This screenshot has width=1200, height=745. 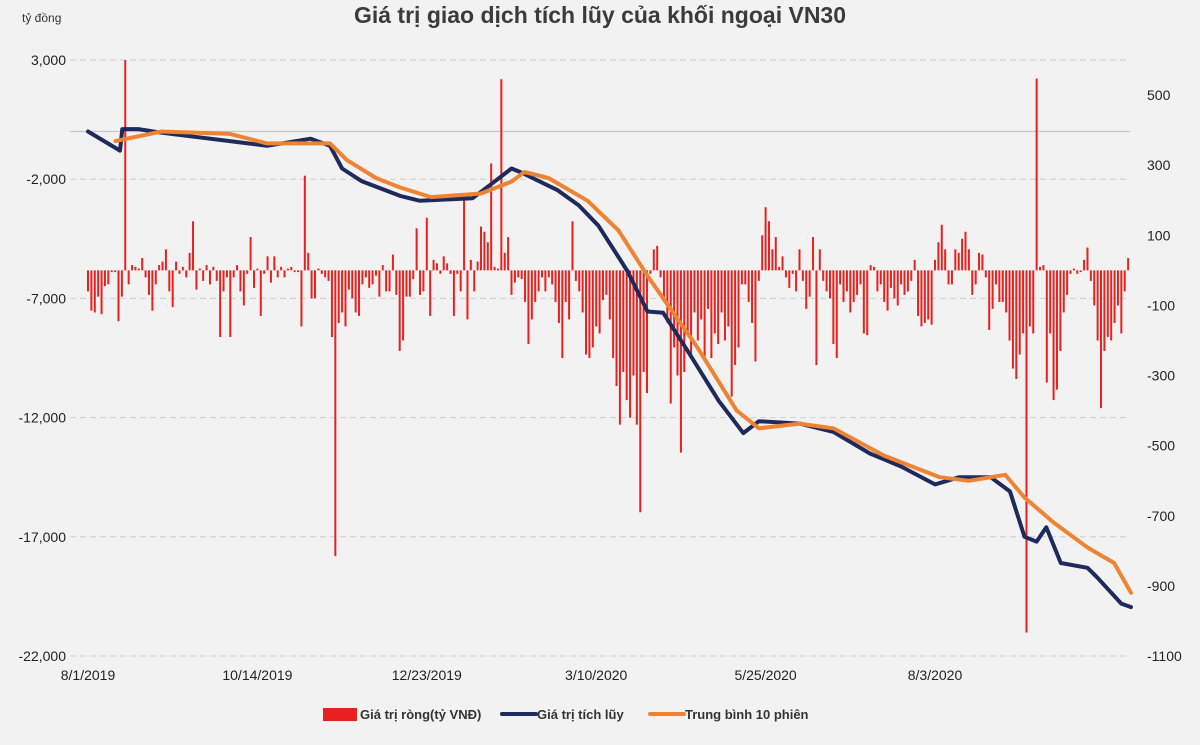 What do you see at coordinates (1159, 165) in the screenshot?
I see `right-tick-label: 300` at bounding box center [1159, 165].